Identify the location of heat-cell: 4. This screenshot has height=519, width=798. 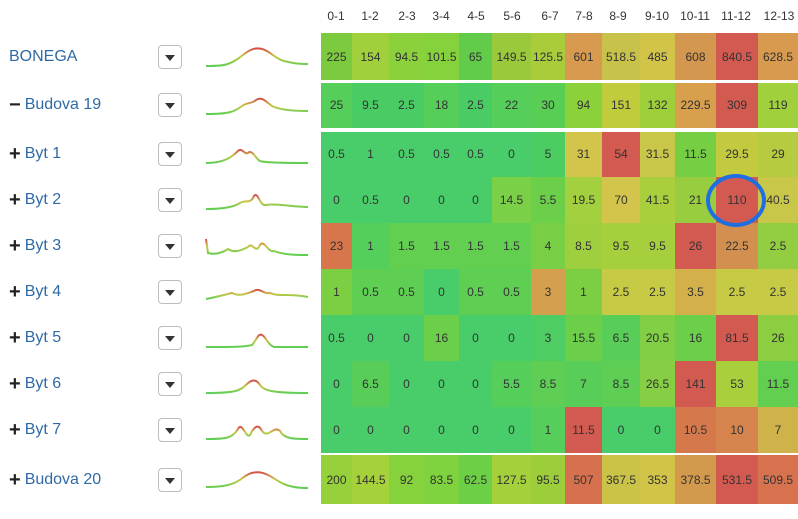
(548, 246).